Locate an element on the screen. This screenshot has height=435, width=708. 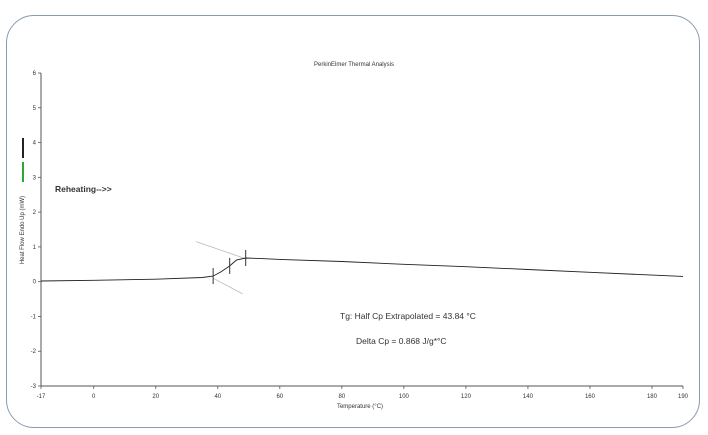
y-tick-label: 2 is located at coordinates (35, 213).